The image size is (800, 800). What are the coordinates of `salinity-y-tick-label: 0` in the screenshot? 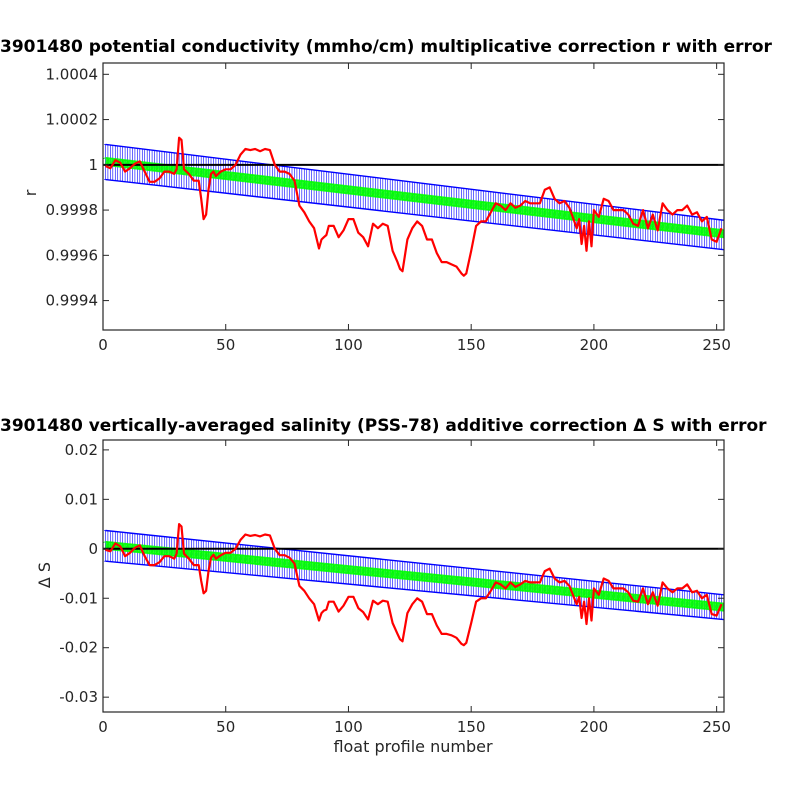 It's located at (93, 549).